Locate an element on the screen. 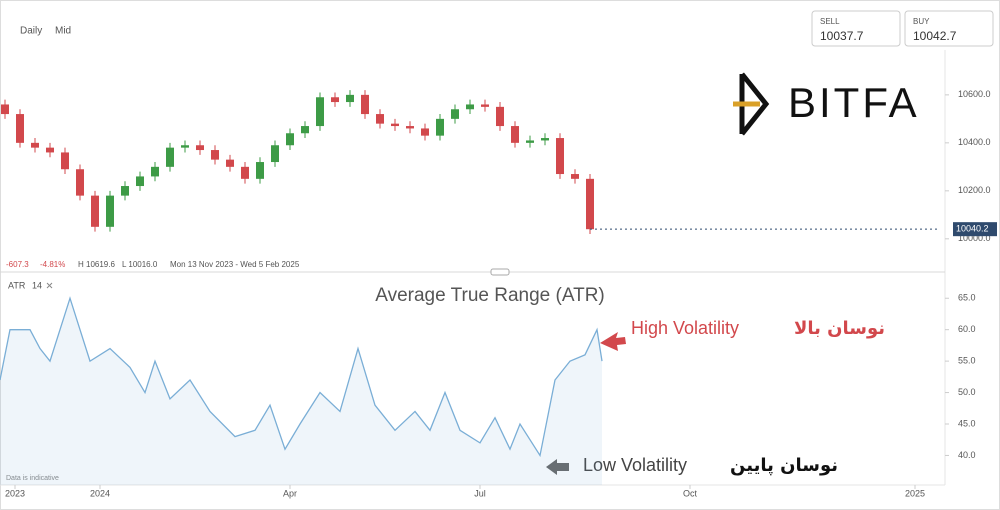 Image resolution: width=1000 pixels, height=510 pixels. high-arrow is located at coordinates (613, 341).